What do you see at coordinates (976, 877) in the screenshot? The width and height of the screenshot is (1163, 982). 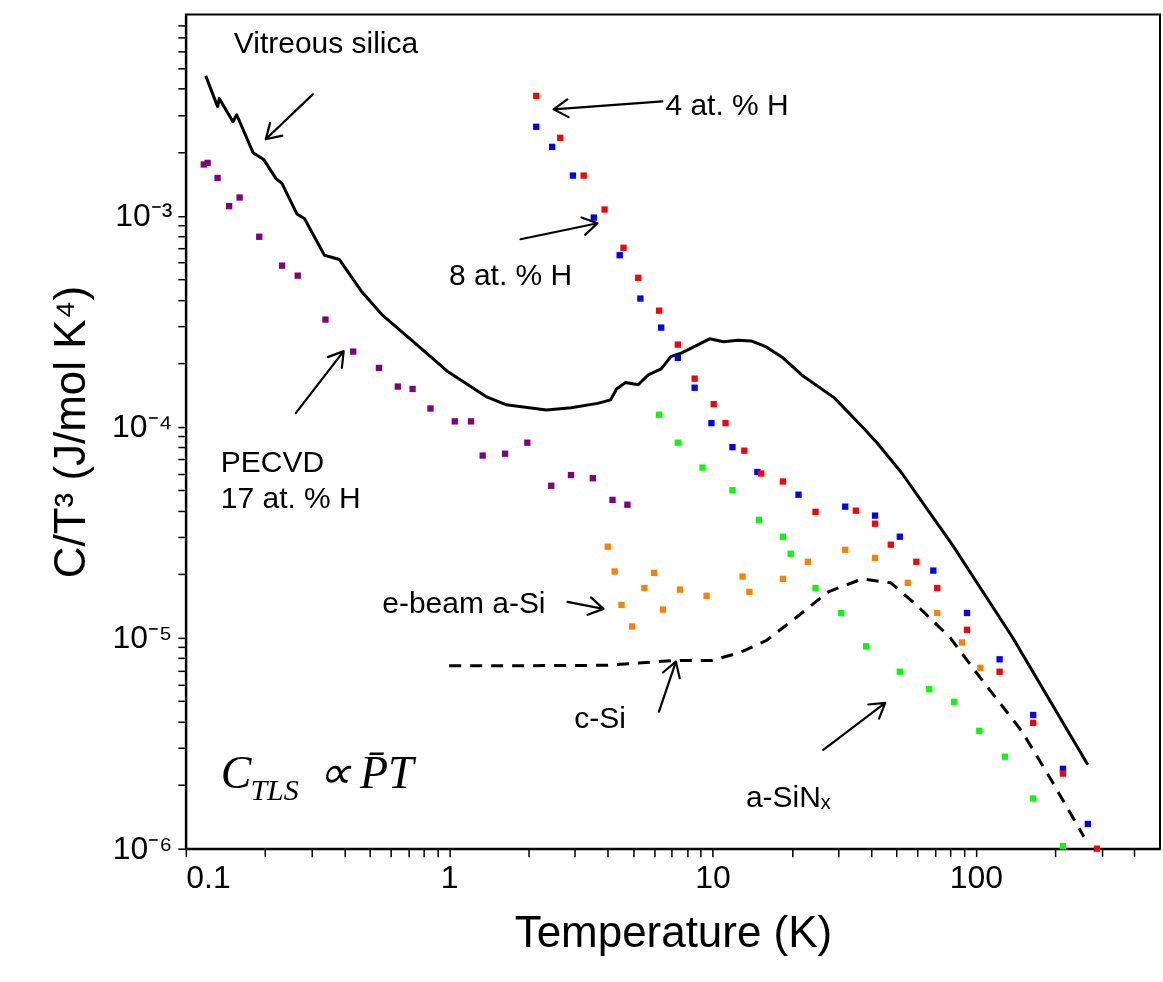 I see `x-tick-label: 100` at bounding box center [976, 877].